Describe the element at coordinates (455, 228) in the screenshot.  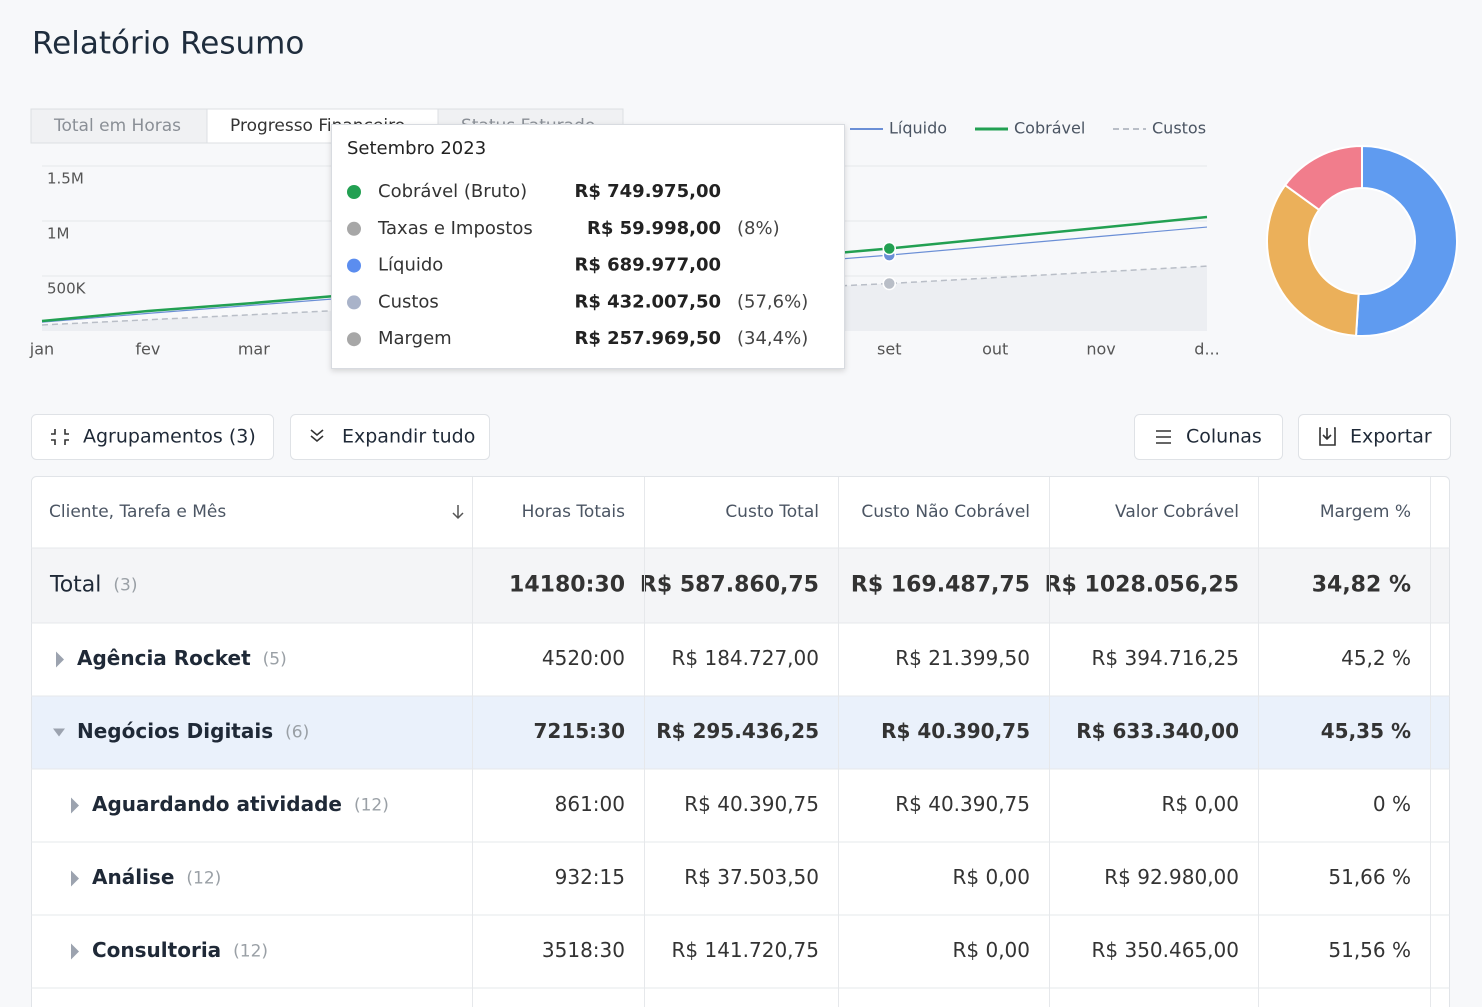
I see `tooltip-label: Taxas e Impostos` at that location.